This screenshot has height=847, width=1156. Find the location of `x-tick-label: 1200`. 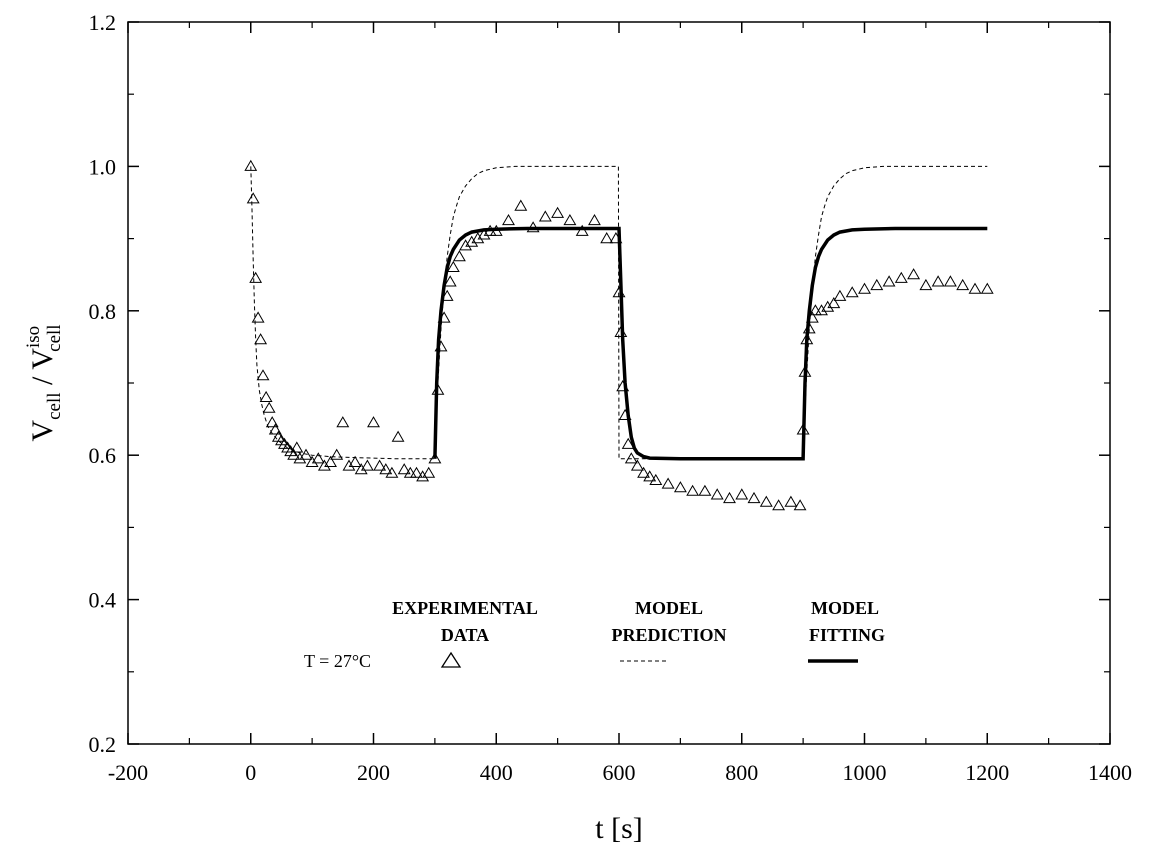

x-tick-label: 1200 is located at coordinates (987, 772).